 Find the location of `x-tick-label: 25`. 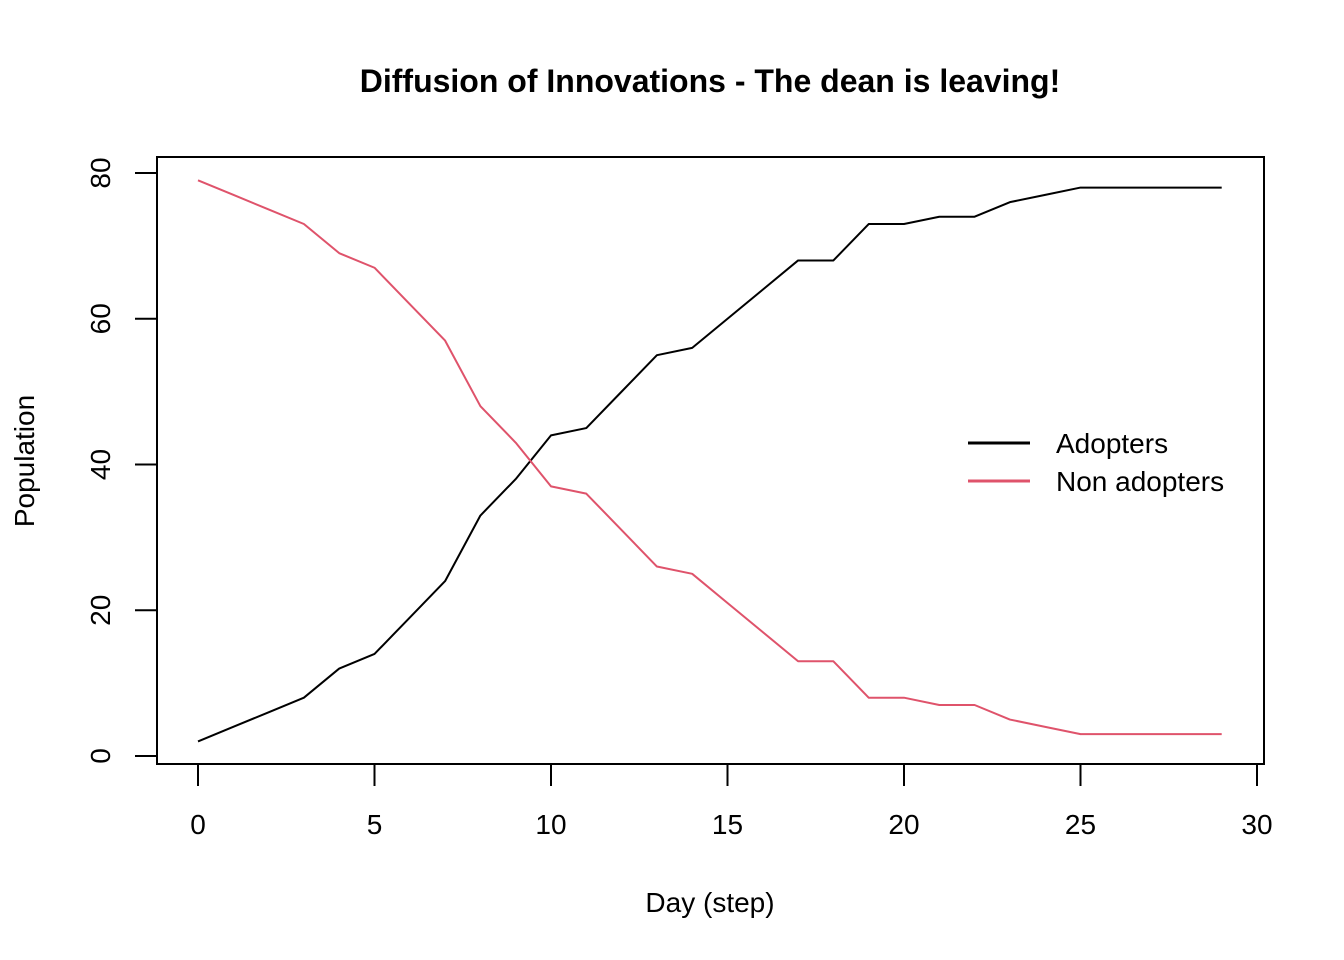

x-tick-label: 25 is located at coordinates (1080, 824).